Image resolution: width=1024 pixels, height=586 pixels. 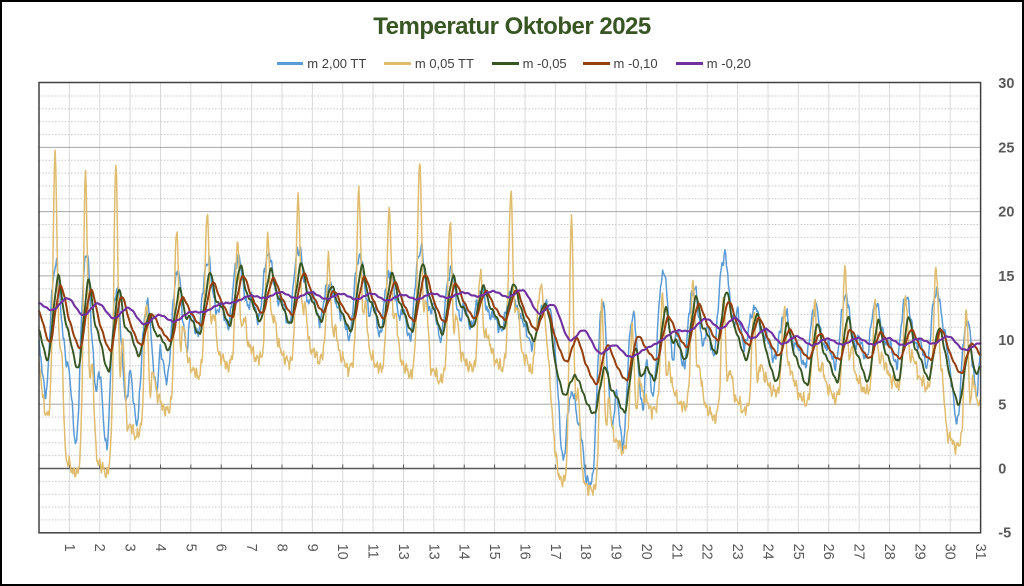 What do you see at coordinates (221, 548) in the screenshot?
I see `svg-text: 6` at bounding box center [221, 548].